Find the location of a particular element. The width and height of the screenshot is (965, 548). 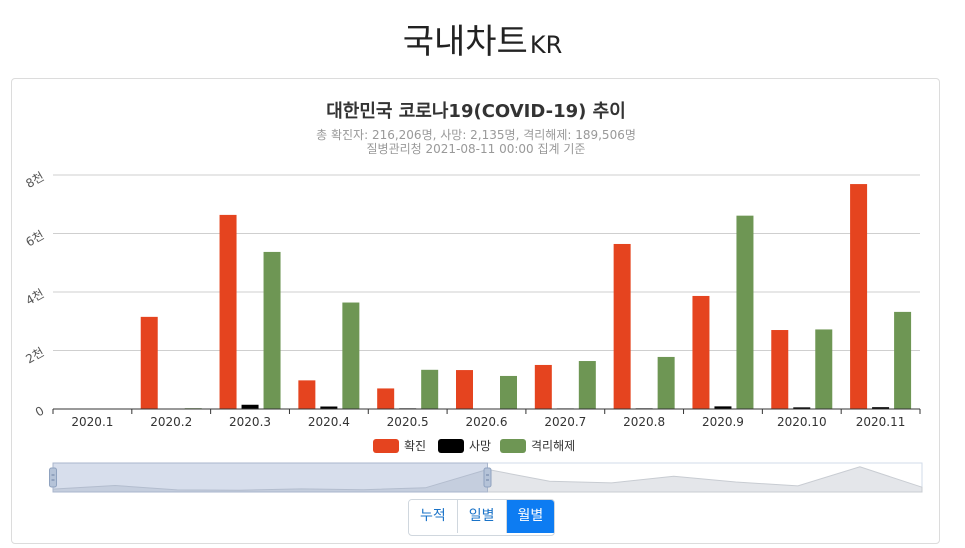

legend-recovered: 격리해제 is located at coordinates (537, 446).